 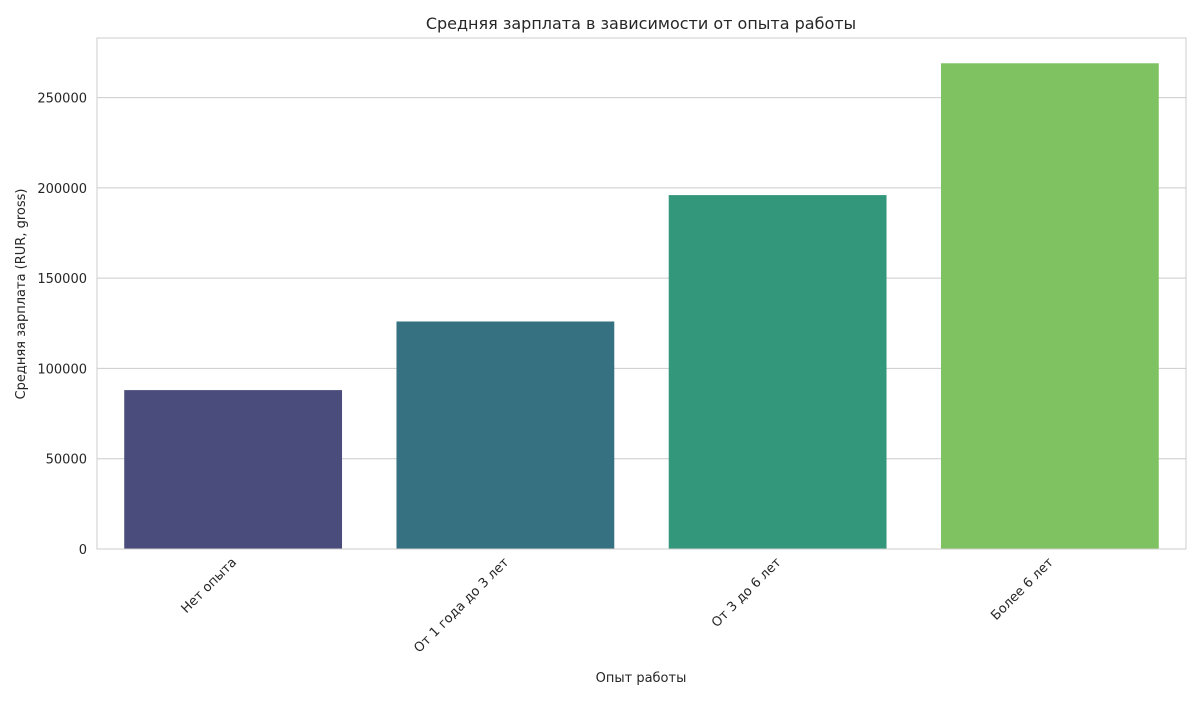 I want to click on x-tick-label: От 1 года до 3 лет, so click(x=461, y=605).